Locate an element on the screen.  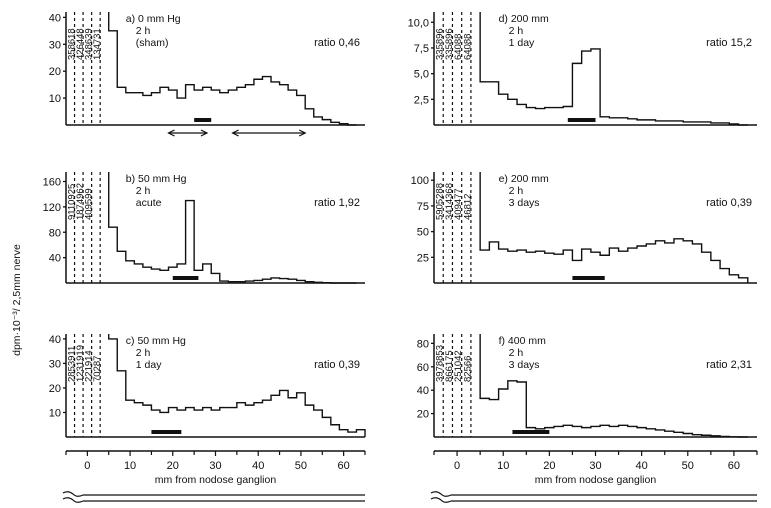
condition-label: b) 50 mm Hg is located at coordinates (156, 179).